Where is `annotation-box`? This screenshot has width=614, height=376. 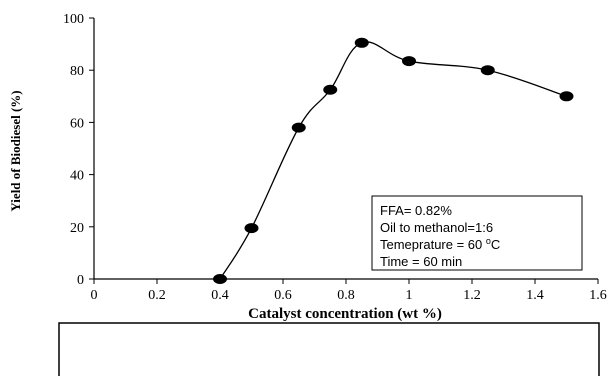
annotation-box is located at coordinates (477, 233).